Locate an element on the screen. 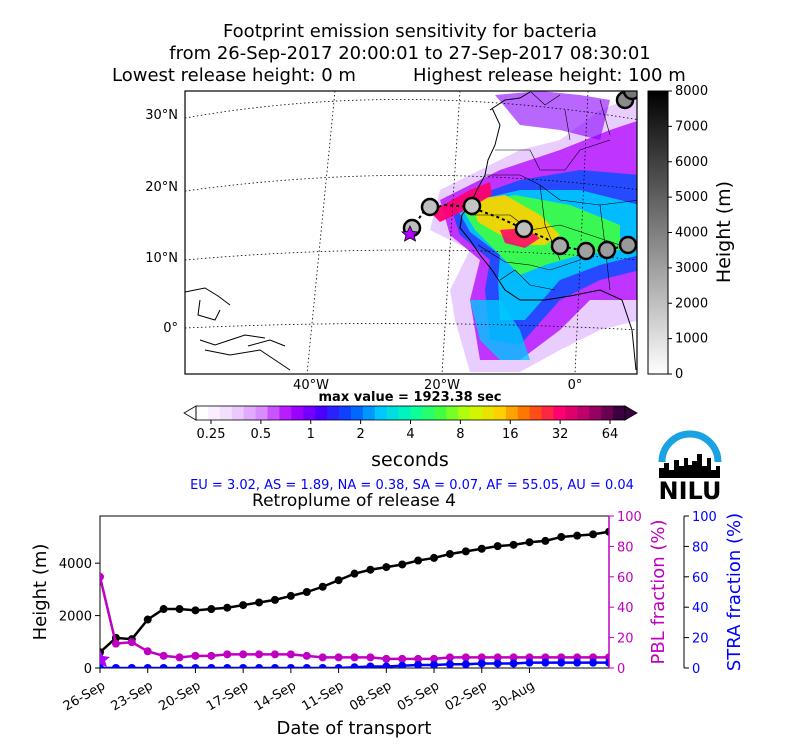 The width and height of the screenshot is (800, 750). x-tick-label: 30-Aug is located at coordinates (514, 696).